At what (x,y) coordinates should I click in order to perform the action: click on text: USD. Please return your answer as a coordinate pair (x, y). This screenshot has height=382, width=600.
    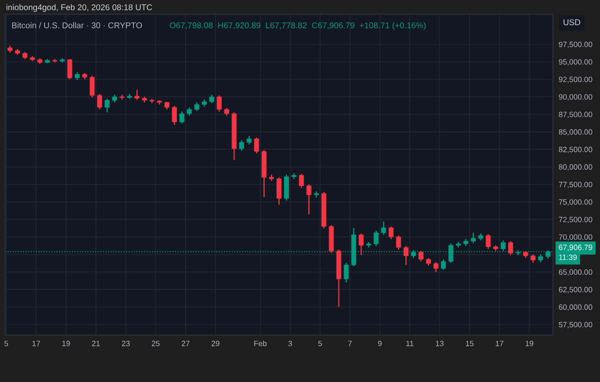
    Looking at the image, I should click on (572, 22).